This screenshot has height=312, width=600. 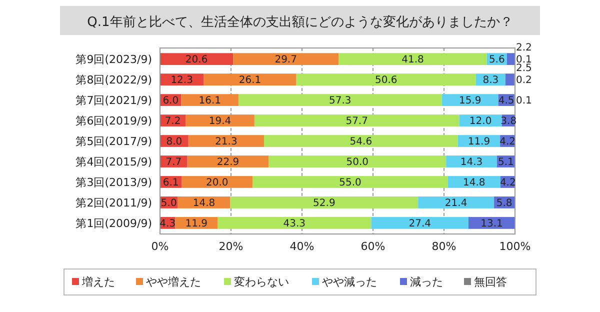 What do you see at coordinates (373, 246) in the screenshot?
I see `x-tick-label: 60%` at bounding box center [373, 246].